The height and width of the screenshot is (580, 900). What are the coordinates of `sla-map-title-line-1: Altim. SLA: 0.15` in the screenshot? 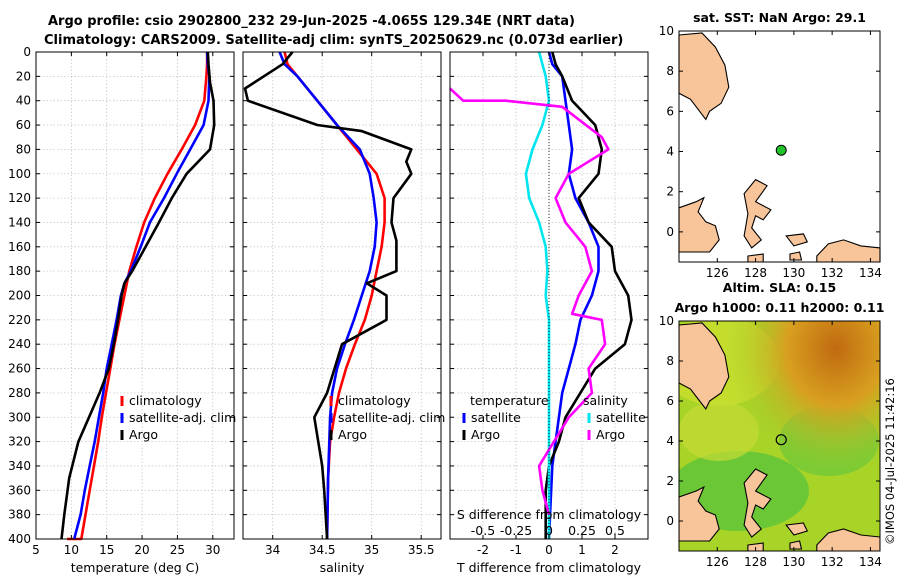 It's located at (779, 287).